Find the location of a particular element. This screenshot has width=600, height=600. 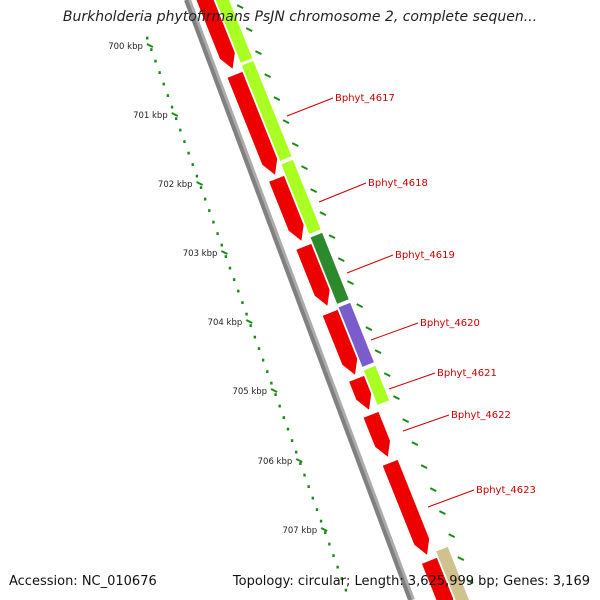

gene-label: Bphyt_4620 is located at coordinates (450, 323).